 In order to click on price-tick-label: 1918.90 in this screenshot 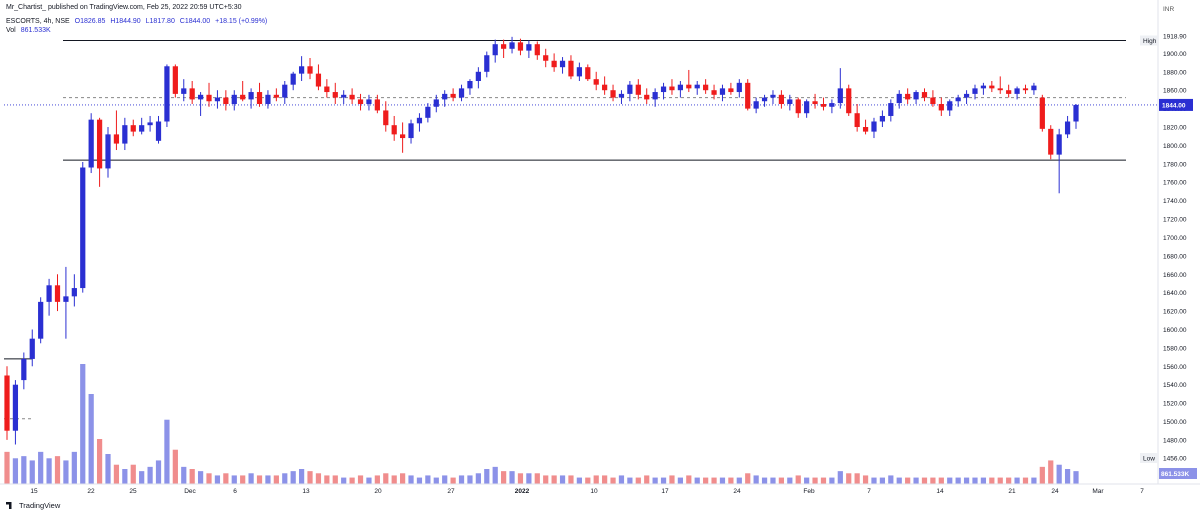, I will do `click(1175, 37)`.